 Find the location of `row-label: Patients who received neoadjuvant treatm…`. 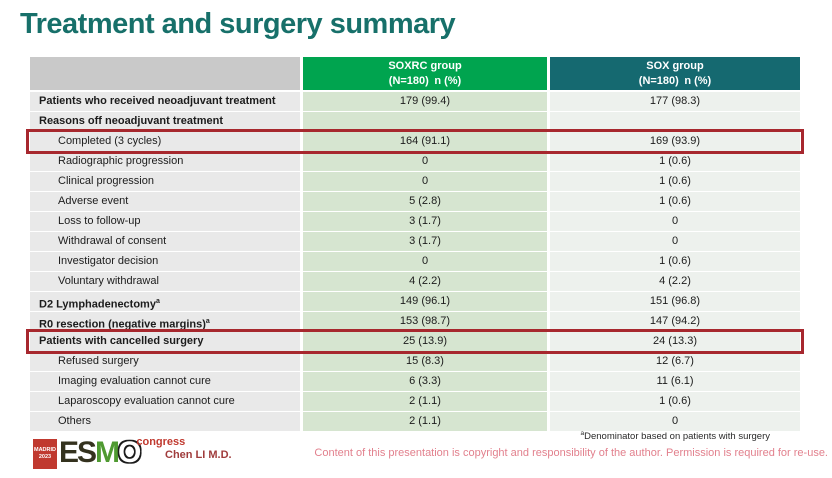

row-label: Patients who received neoadjuvant treatm… is located at coordinates (165, 101).